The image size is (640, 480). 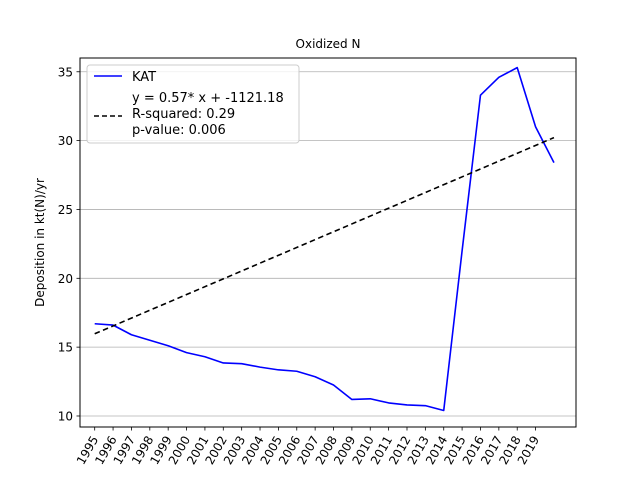 What do you see at coordinates (65, 279) in the screenshot?
I see `y-tick-label: 20` at bounding box center [65, 279].